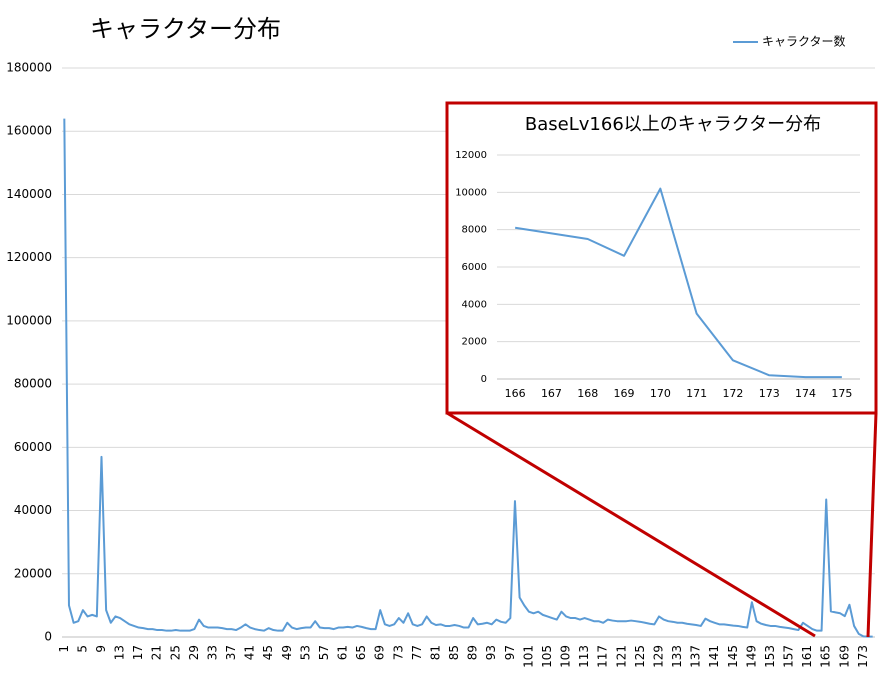  I want to click on x-tick-label: 113, so click(584, 656).